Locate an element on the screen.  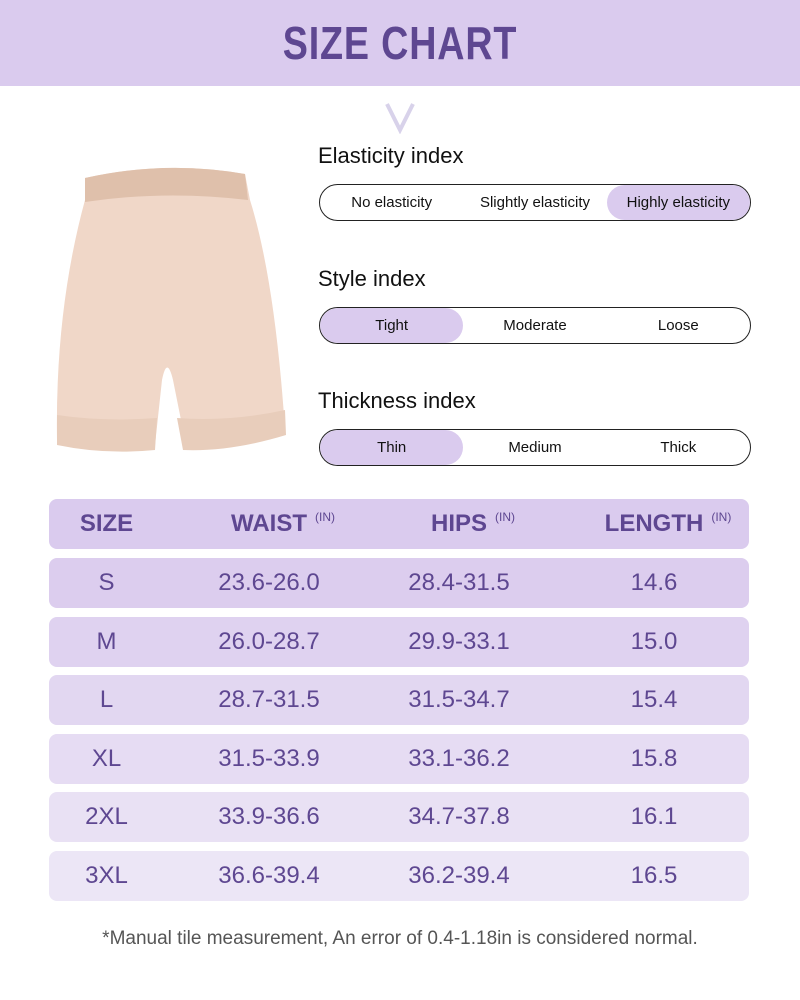
column-label: LENGTH is located at coordinates (654, 523).